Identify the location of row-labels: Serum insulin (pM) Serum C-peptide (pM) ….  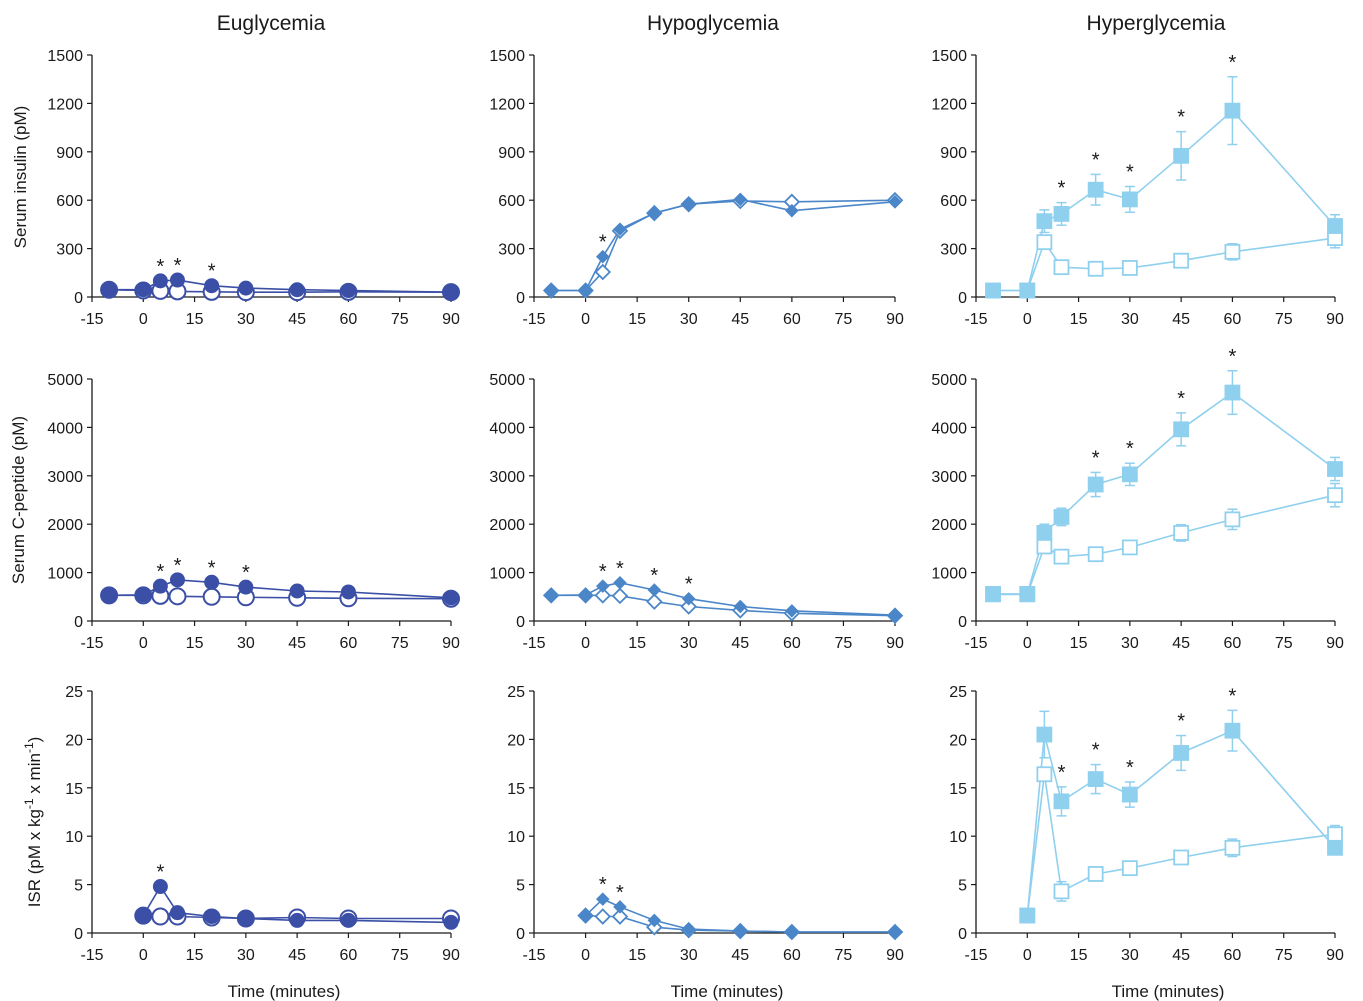
(26, 507).